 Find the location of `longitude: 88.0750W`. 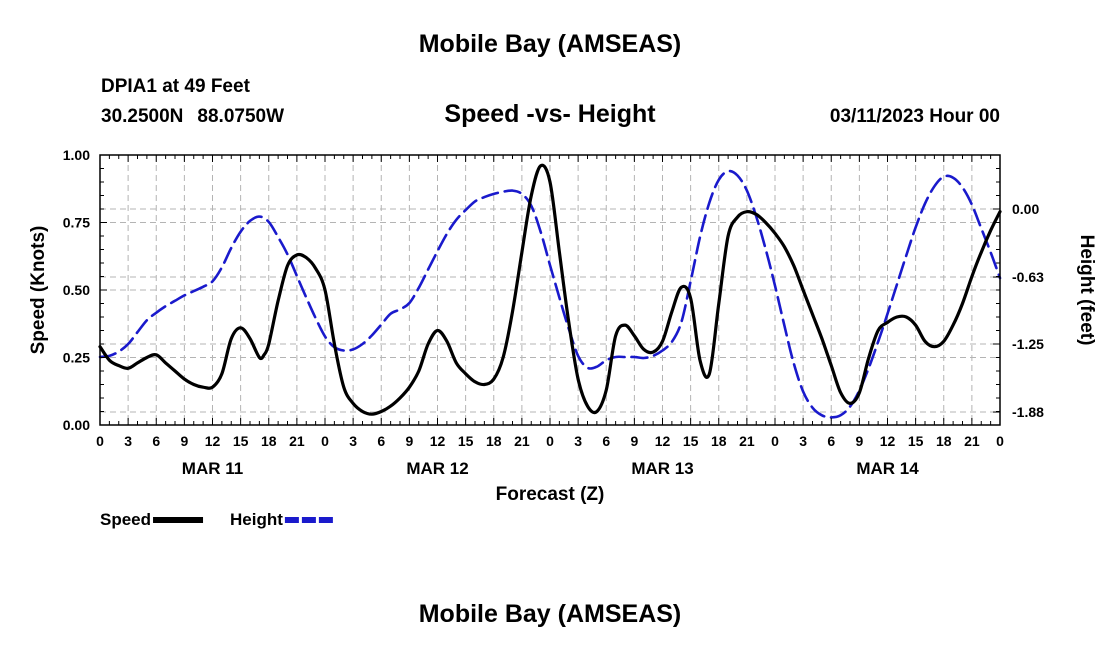

longitude: 88.0750W is located at coordinates (241, 116).